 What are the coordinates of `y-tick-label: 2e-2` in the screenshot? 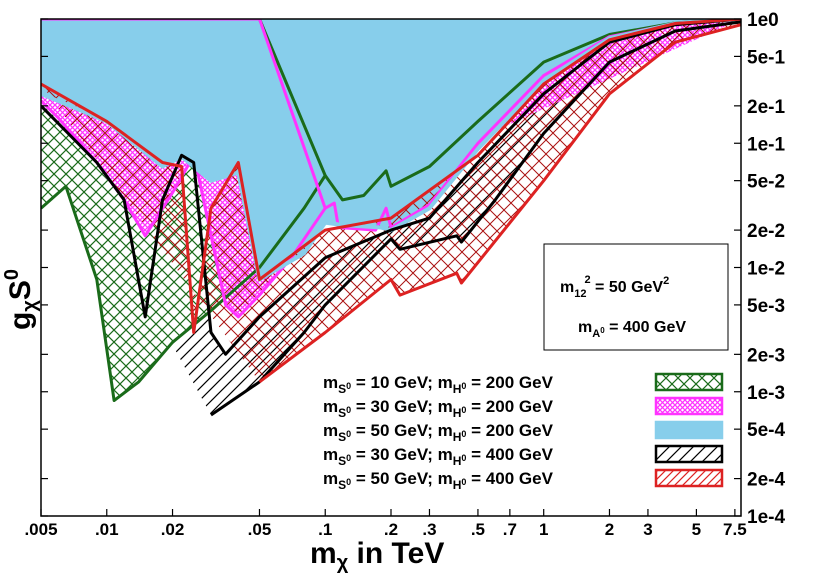 It's located at (766, 231).